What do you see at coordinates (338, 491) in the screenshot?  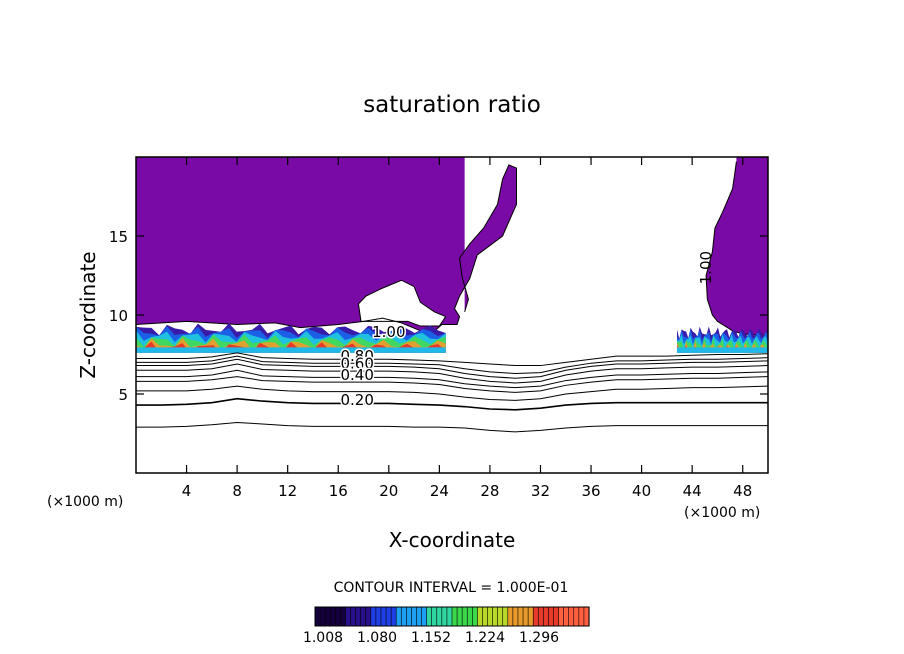 I see `x-tick-label: 16` at bounding box center [338, 491].